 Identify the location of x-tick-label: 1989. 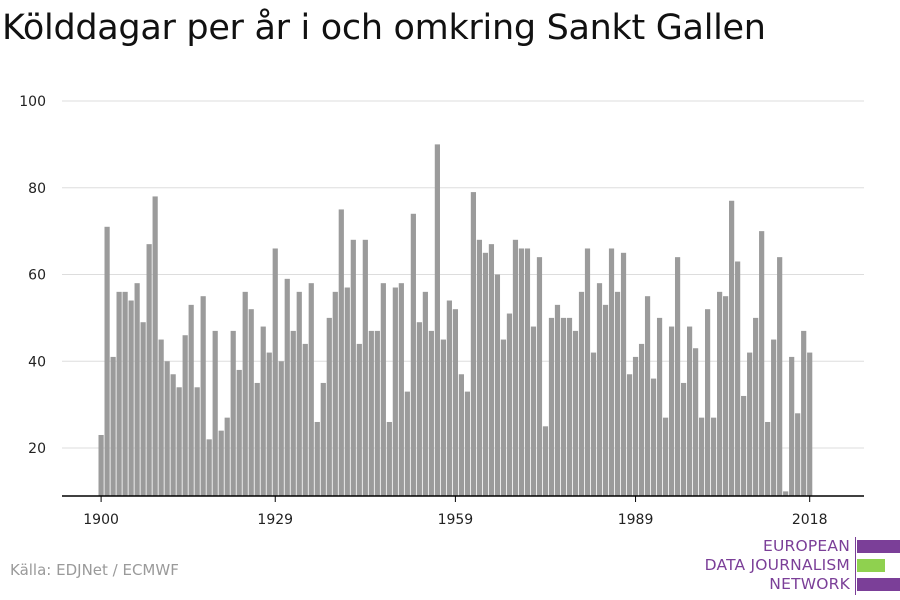
(636, 520).